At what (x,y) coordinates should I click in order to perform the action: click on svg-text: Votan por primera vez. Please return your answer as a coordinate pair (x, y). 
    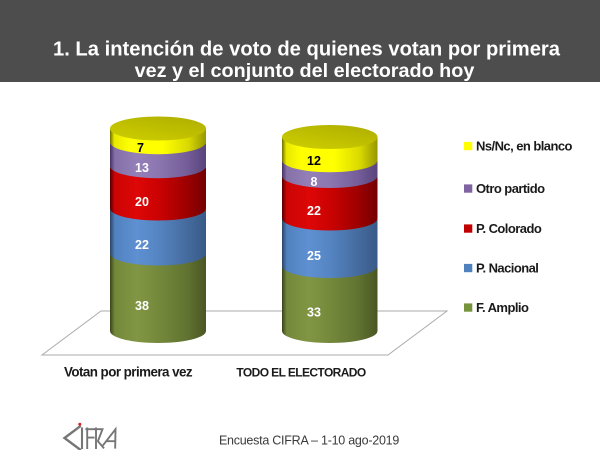
    Looking at the image, I should click on (128, 372).